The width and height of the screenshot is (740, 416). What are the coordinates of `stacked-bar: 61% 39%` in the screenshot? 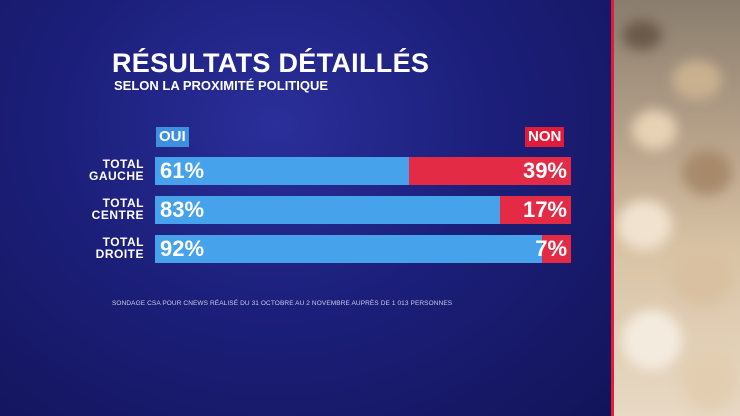 It's located at (363, 171).